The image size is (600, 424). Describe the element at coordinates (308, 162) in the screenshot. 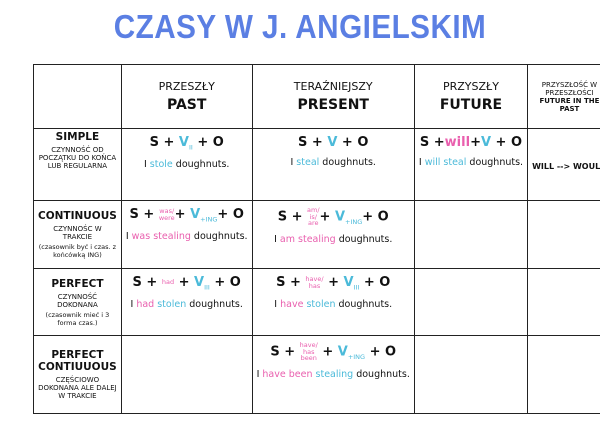

I see `text-segment: steal` at that location.